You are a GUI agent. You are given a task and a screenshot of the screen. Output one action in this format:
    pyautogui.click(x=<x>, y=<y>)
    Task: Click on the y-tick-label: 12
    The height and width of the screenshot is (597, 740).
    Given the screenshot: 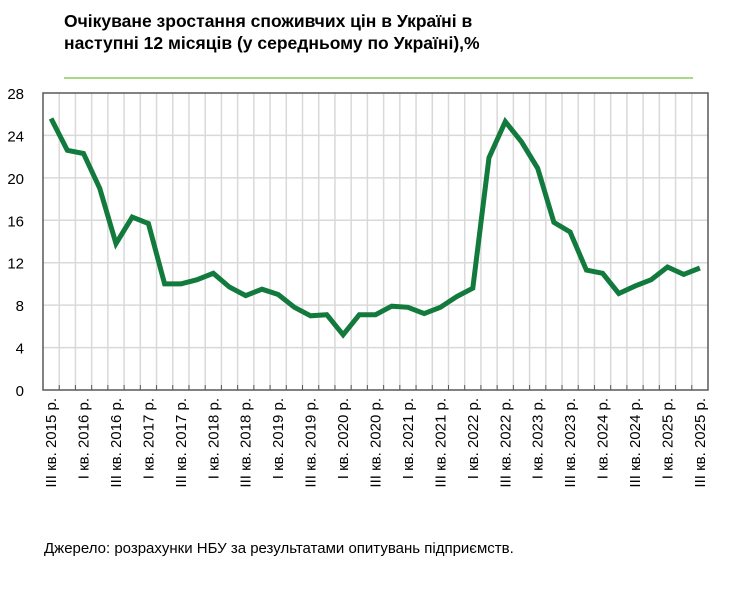 What is the action you would take?
    pyautogui.click(x=15, y=264)
    